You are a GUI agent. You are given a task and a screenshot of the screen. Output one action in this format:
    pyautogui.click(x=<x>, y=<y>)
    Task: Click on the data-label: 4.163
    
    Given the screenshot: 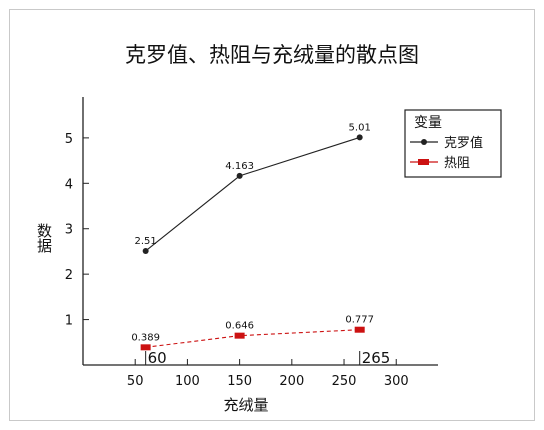 What is the action you would take?
    pyautogui.click(x=239, y=166)
    